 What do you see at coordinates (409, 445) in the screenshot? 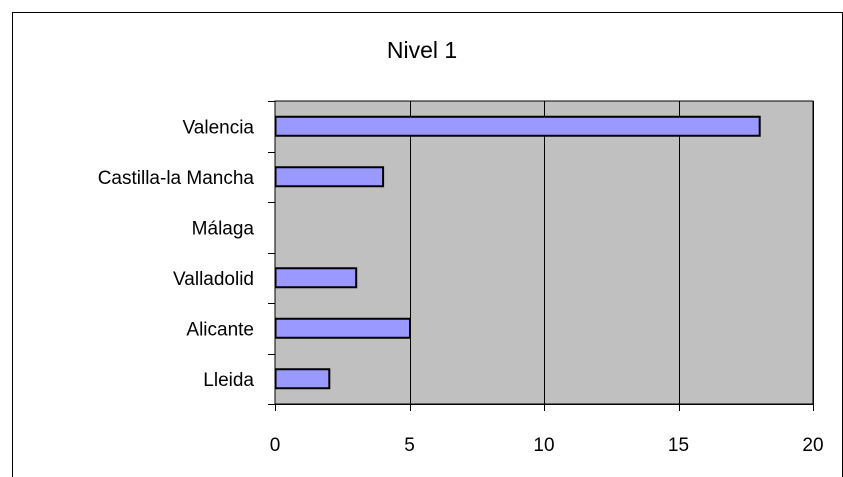
I see `x-tick-label: 5` at bounding box center [409, 445].